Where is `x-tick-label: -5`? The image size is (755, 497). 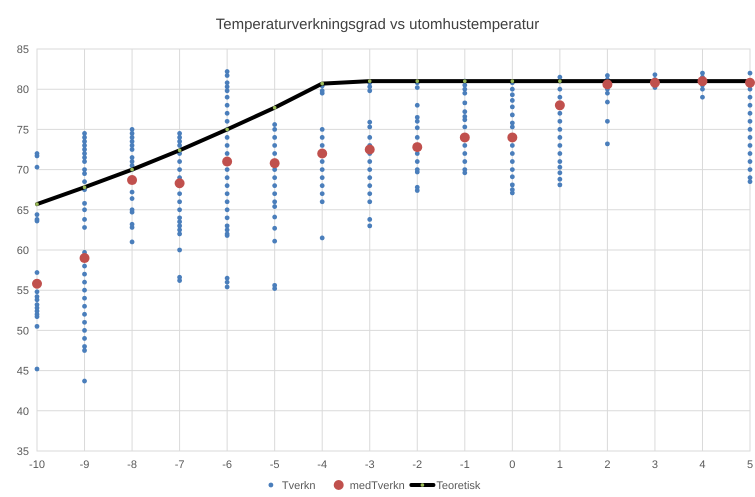 x-tick-label: -5 is located at coordinates (275, 465).